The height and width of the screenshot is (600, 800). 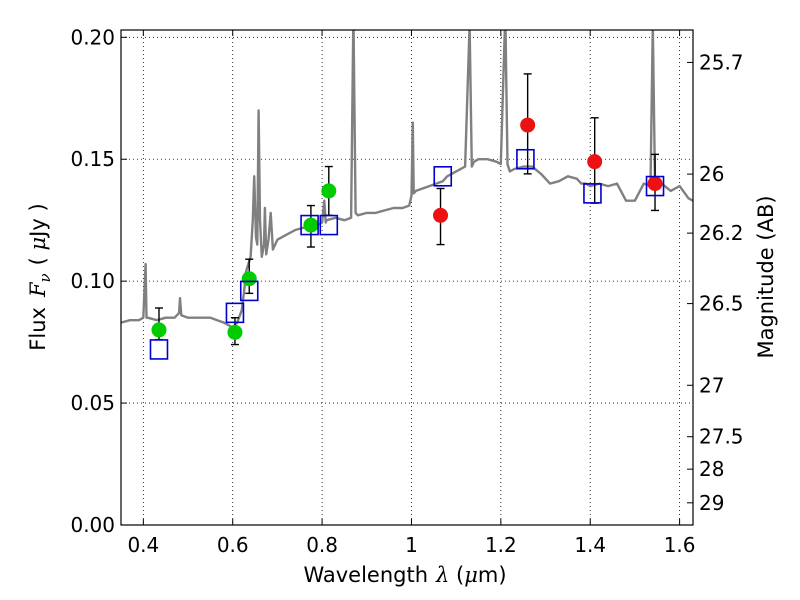 What do you see at coordinates (233, 545) in the screenshot?
I see `x-tick-label: 0.6` at bounding box center [233, 545].